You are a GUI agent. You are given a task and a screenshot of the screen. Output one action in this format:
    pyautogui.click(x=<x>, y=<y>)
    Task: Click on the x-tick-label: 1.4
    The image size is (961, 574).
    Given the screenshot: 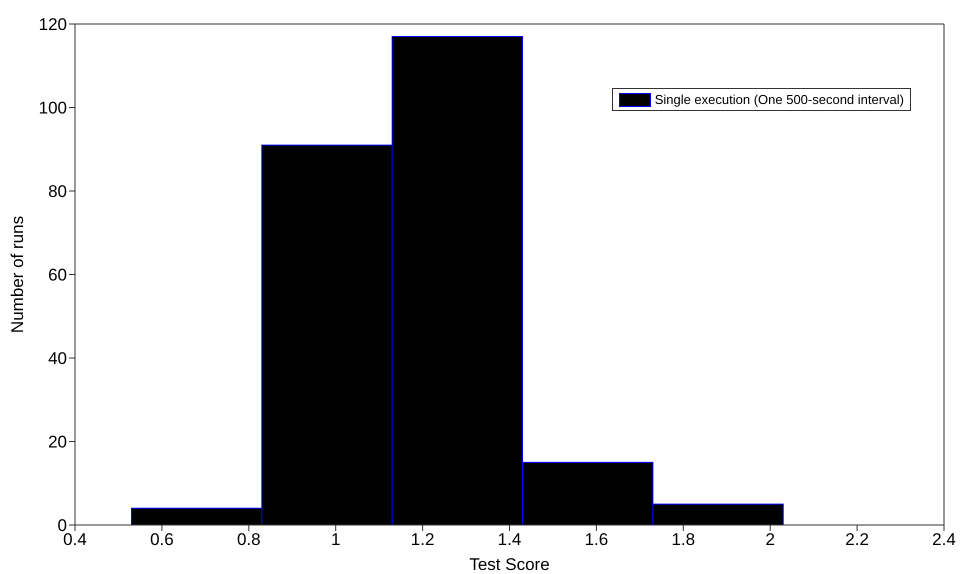 What is the action you would take?
    pyautogui.click(x=510, y=540)
    